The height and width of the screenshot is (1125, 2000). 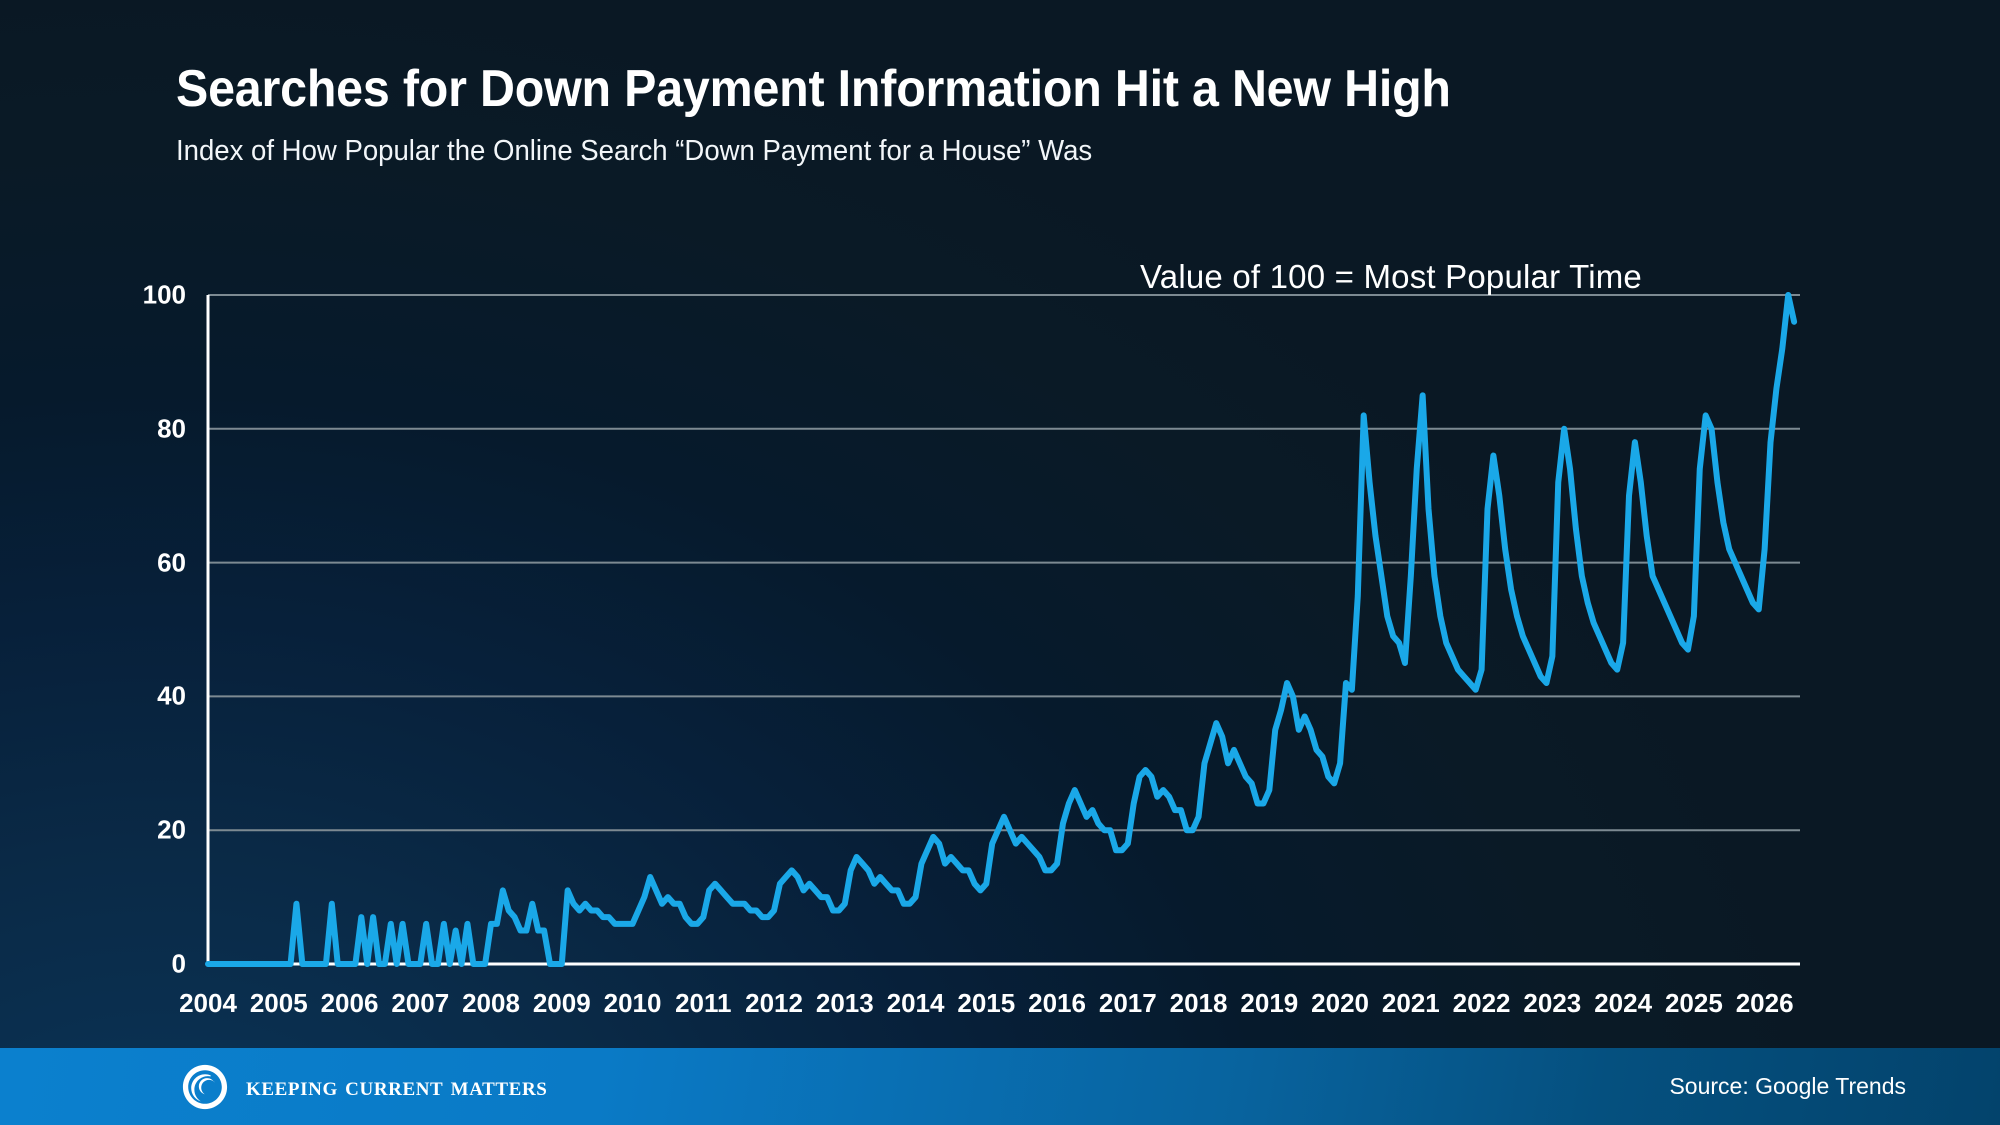 What do you see at coordinates (1198, 1003) in the screenshot?
I see `x-tick-label: 2018` at bounding box center [1198, 1003].